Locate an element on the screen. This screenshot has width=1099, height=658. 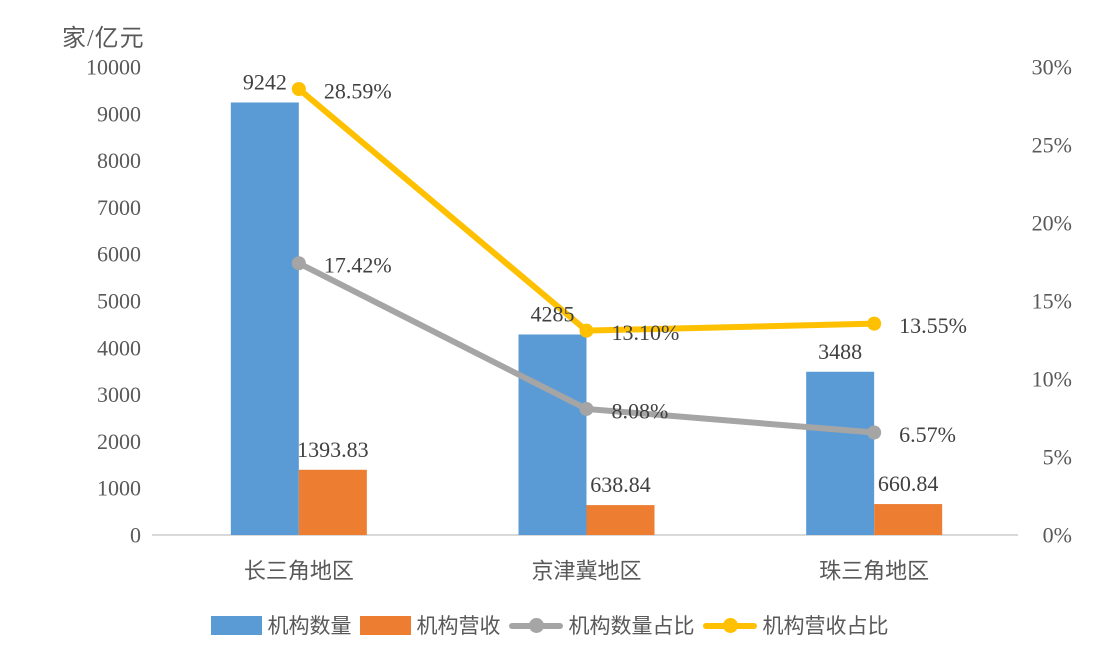
left-axis-tick: 9000 is located at coordinates (119, 113).